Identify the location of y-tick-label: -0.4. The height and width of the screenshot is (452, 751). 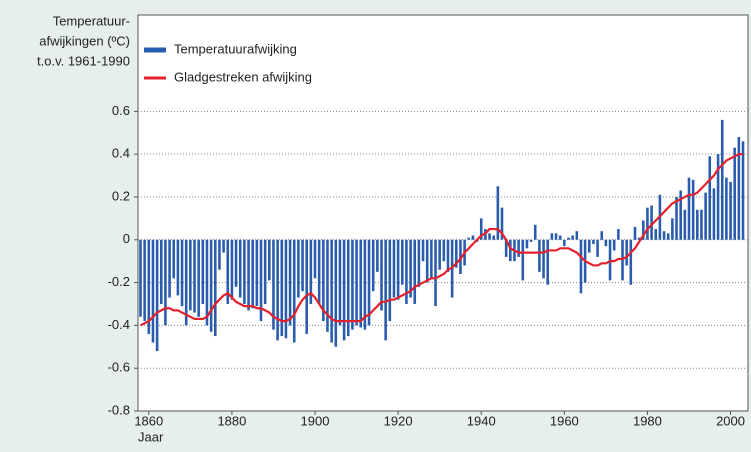
(119, 324).